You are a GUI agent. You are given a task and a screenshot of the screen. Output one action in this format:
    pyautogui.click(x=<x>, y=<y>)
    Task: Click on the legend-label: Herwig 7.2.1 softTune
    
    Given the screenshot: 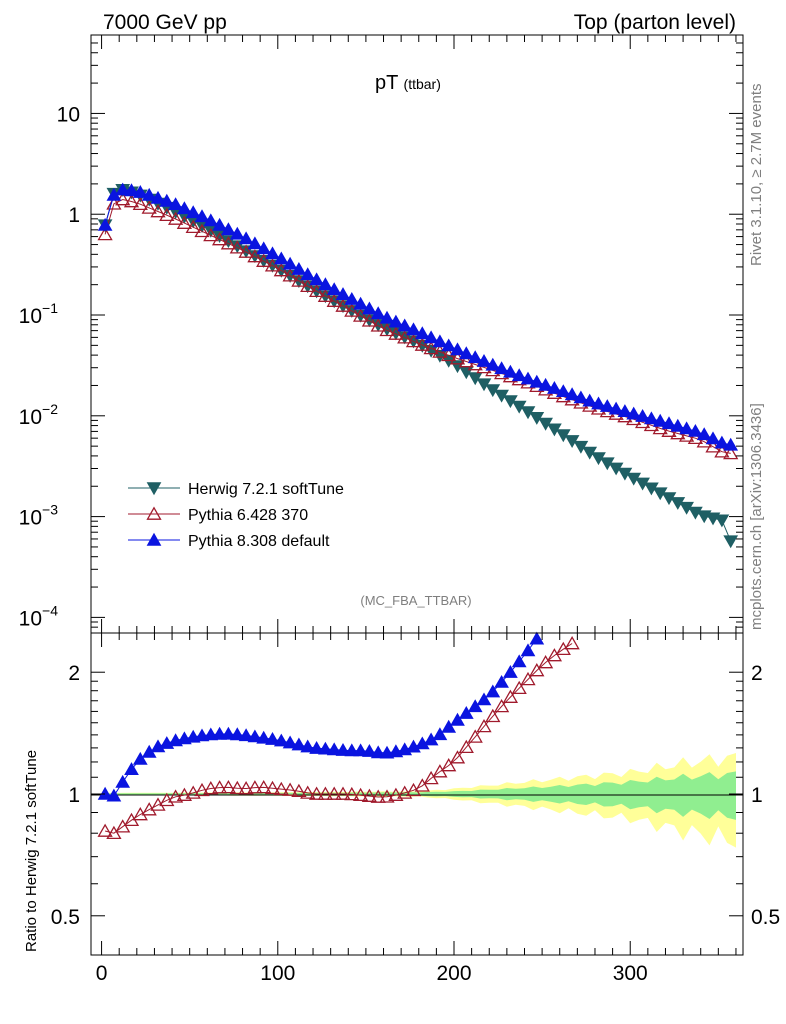 What is the action you would take?
    pyautogui.click(x=266, y=489)
    